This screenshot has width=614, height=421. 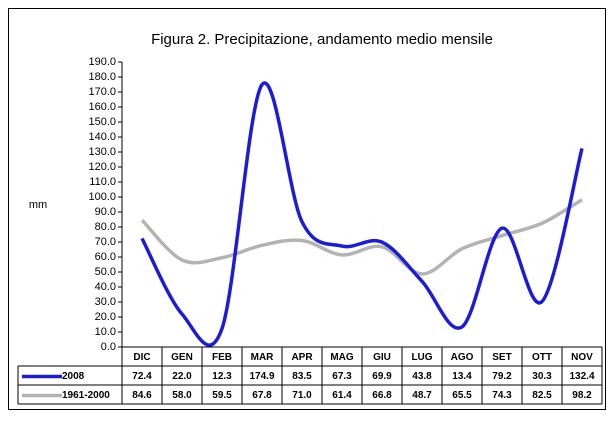 I want to click on y-tick-label: 110.0, so click(x=102, y=182).